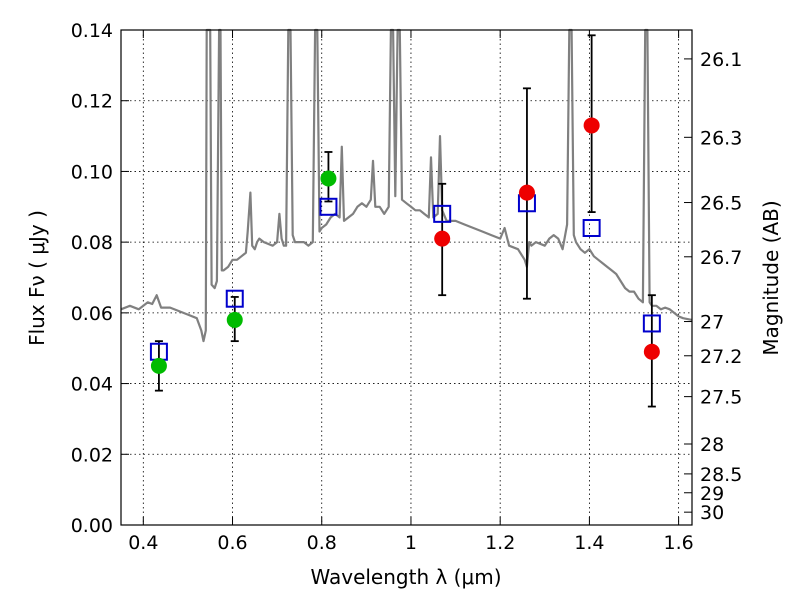  What do you see at coordinates (92, 314) in the screenshot?
I see `y-tick-label: 0.06` at bounding box center [92, 314].